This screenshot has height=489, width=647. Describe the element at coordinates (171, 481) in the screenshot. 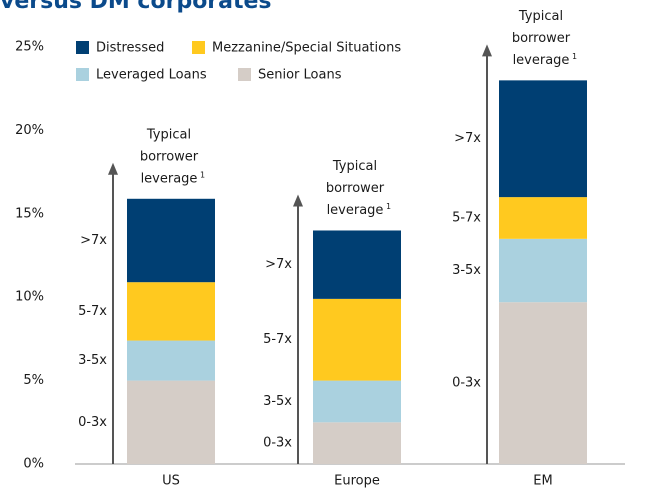

I see `x-tick-label: US` at that location.